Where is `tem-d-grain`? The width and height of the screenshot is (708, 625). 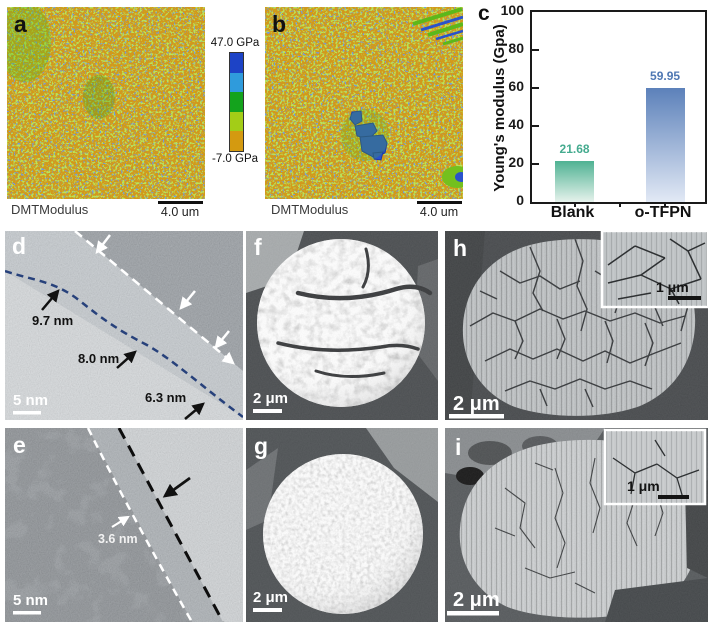
tem-d-grain is located at coordinates (124, 325).